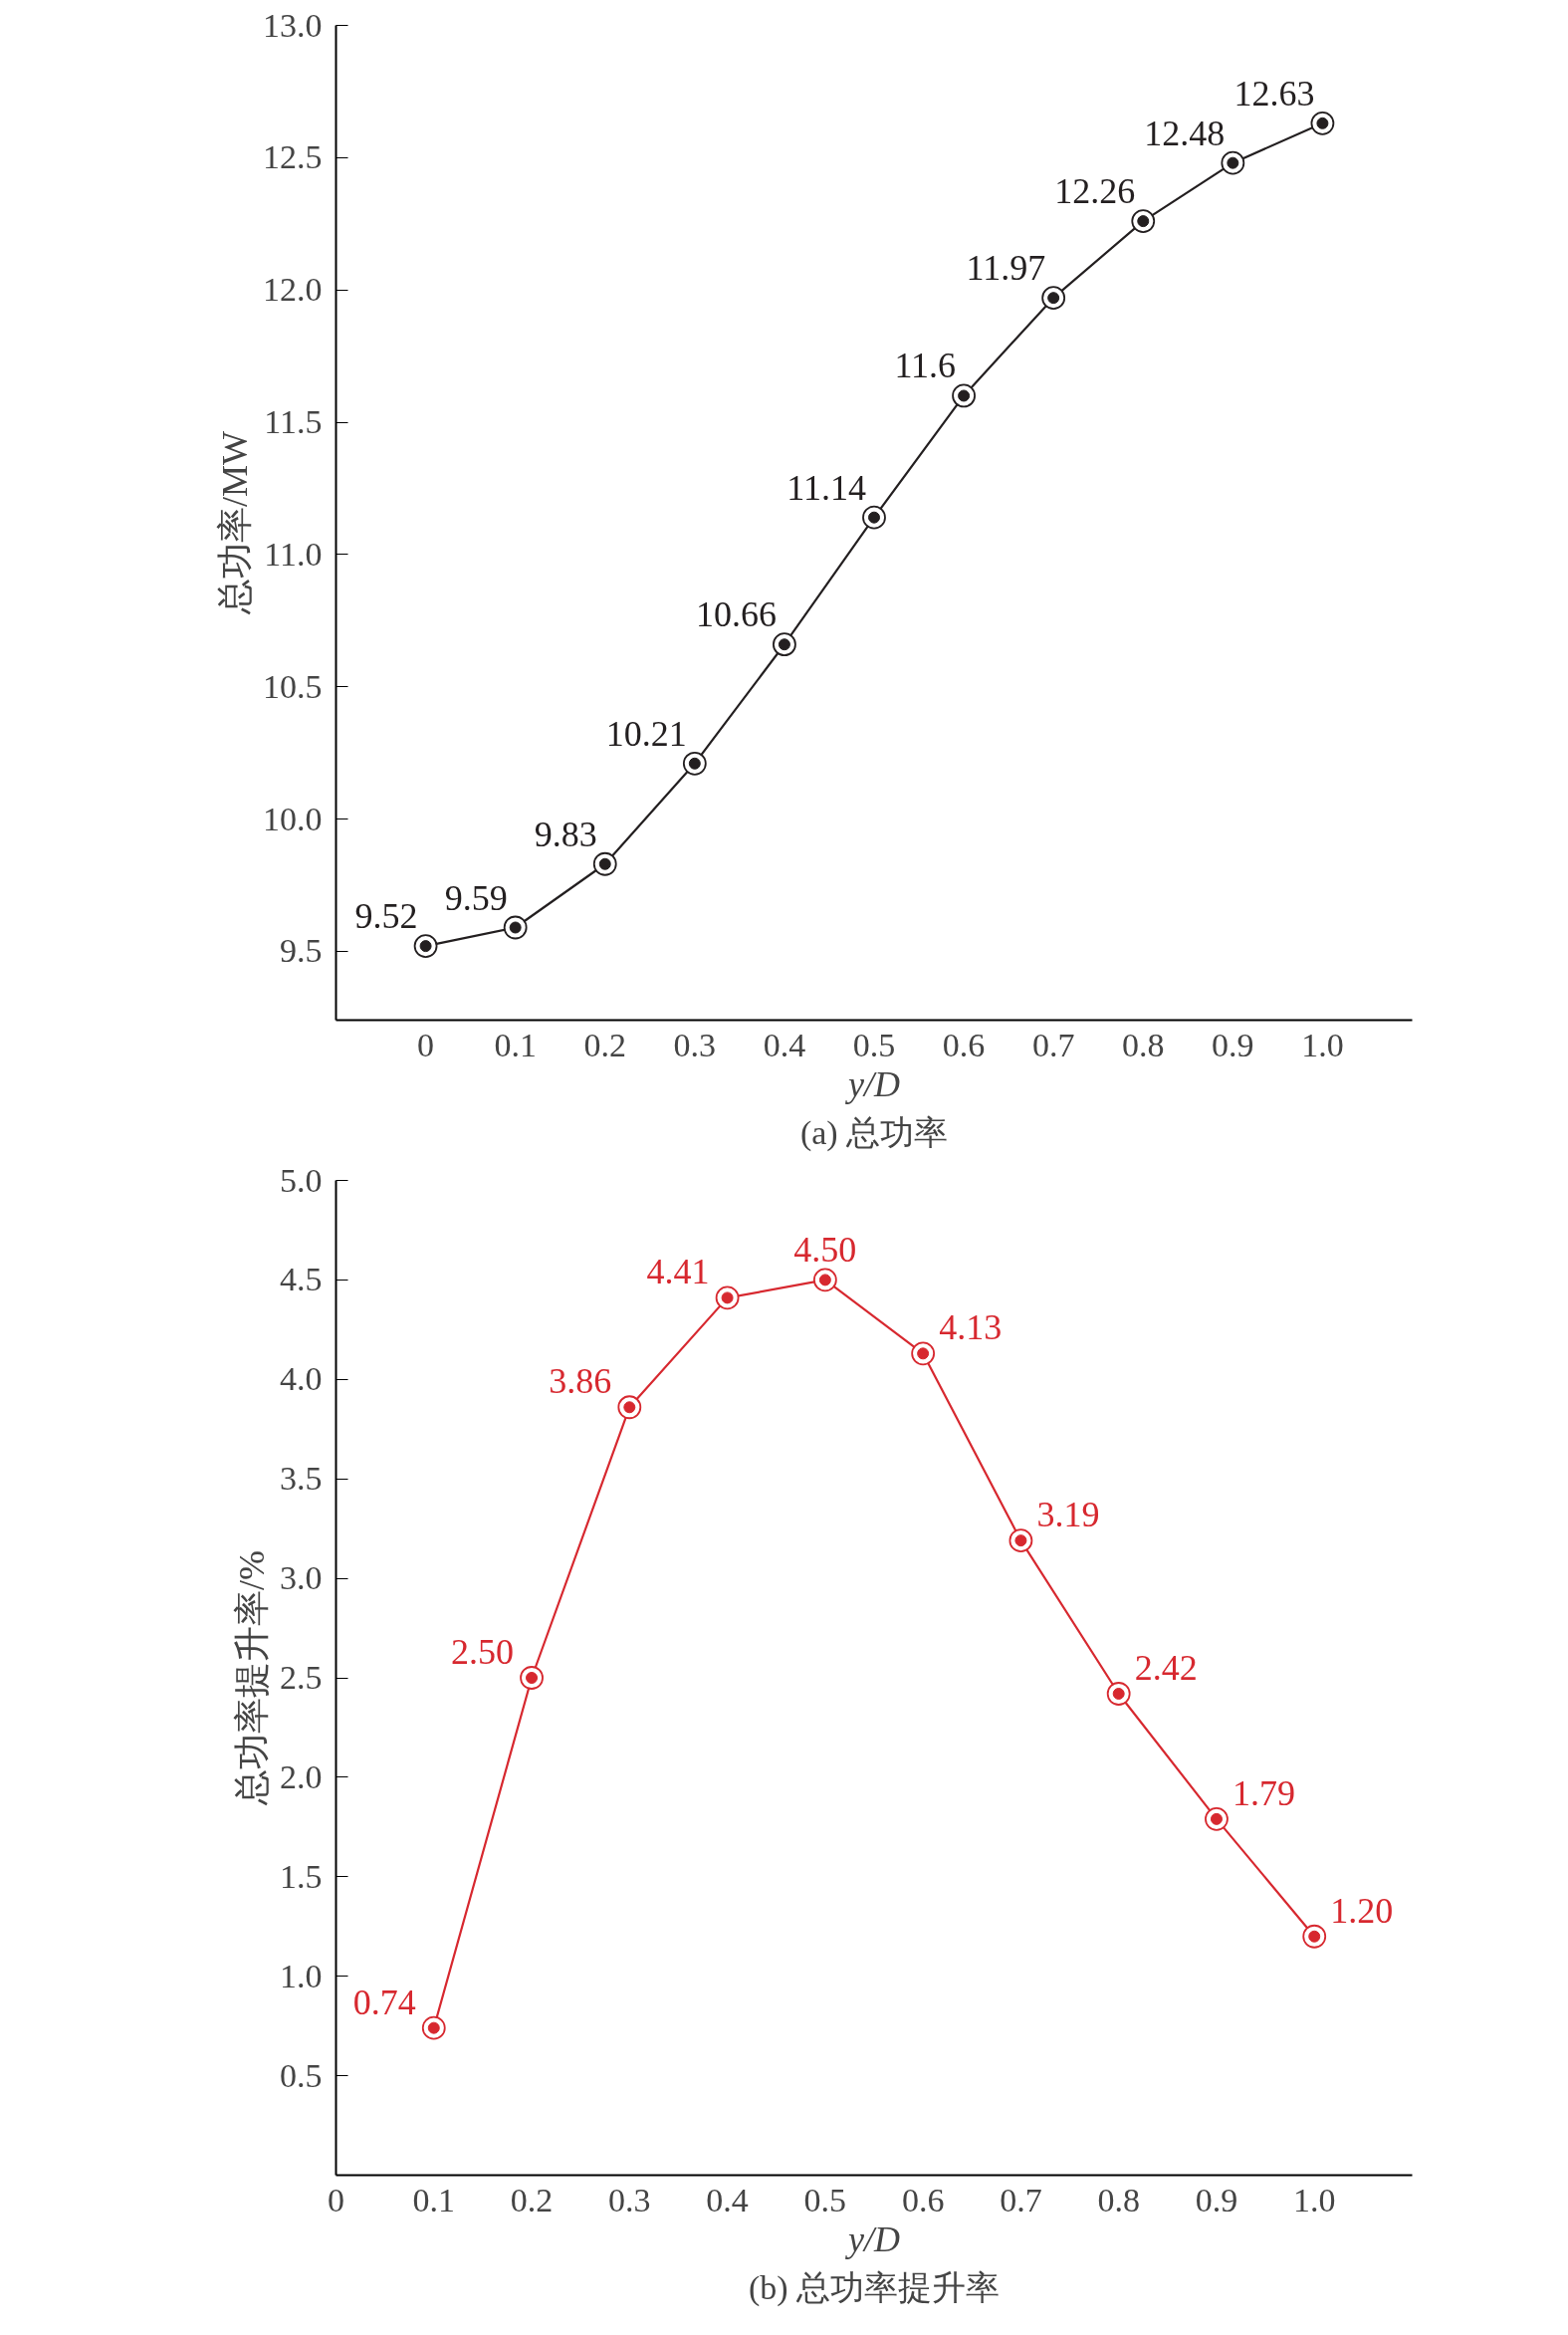 The height and width of the screenshot is (2335, 1568). I want to click on data-label: 4.13, so click(971, 1327).